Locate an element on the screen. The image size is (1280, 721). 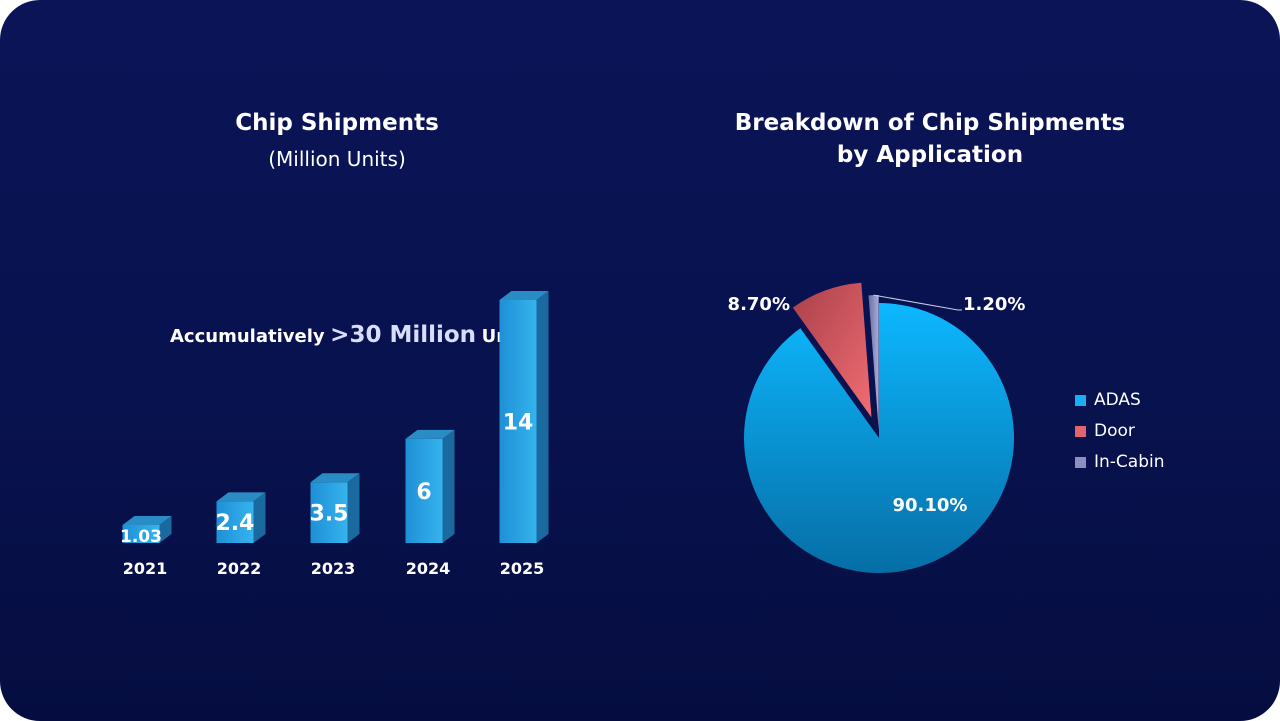
annotation-prefix: Accumulatively is located at coordinates (247, 336).